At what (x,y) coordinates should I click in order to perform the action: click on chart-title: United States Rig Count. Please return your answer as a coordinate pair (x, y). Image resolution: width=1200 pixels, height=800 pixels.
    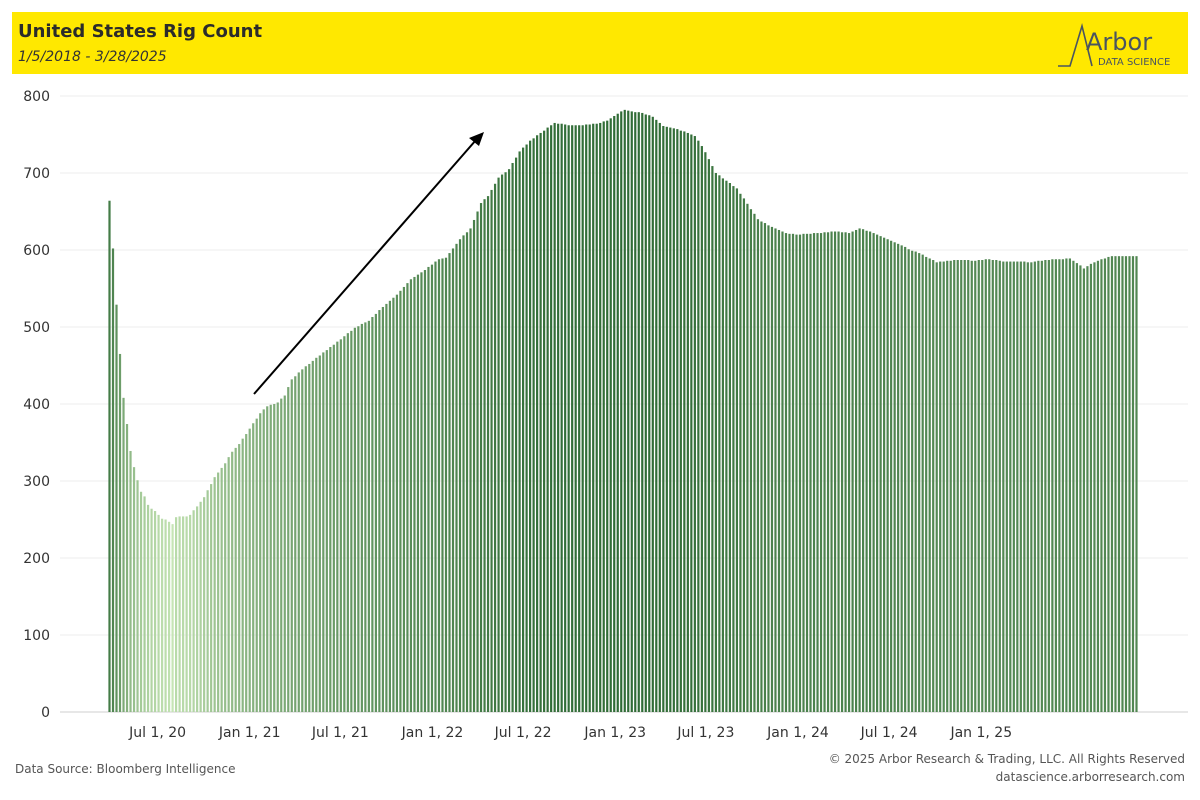
    Looking at the image, I should click on (140, 31).